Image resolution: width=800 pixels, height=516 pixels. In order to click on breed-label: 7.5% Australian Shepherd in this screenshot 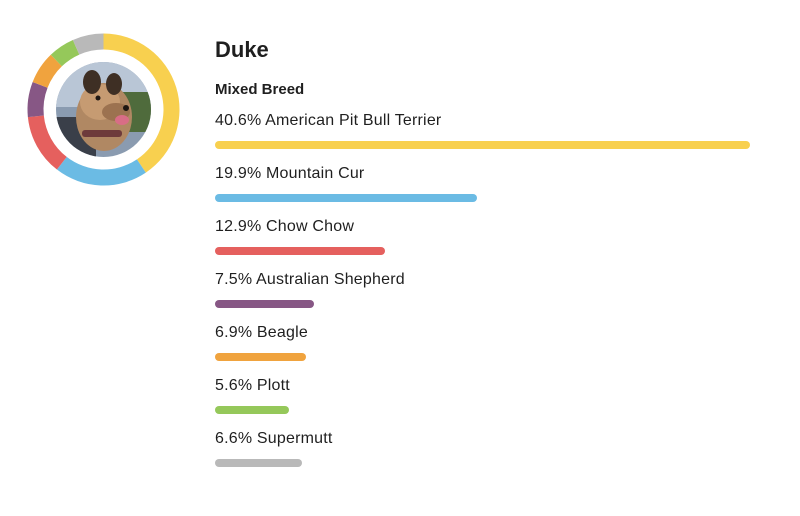, I will do `click(310, 279)`.